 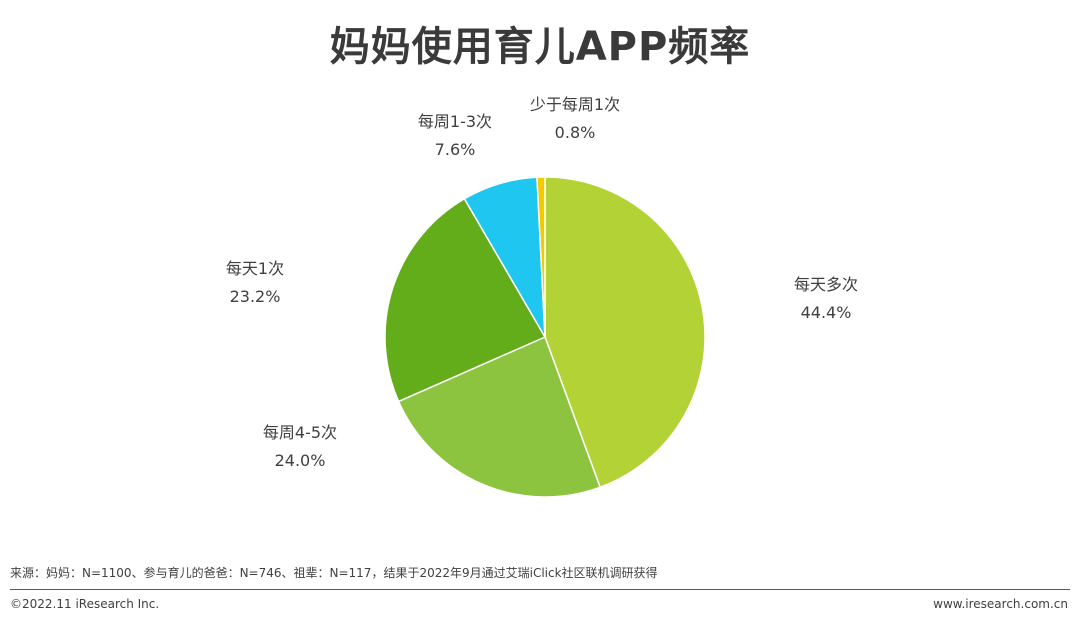 I want to click on slice-name-label: 每周4-5次, so click(x=300, y=432).